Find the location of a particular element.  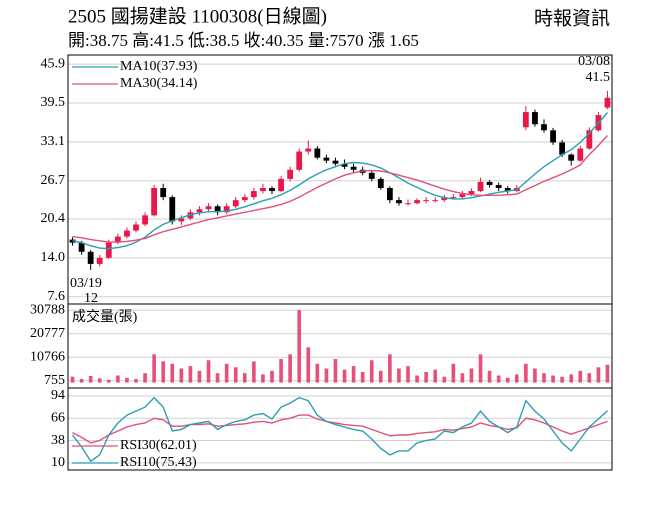

chart-title: 2505 國揚建設 1100308(日線圖) is located at coordinates (197, 16).